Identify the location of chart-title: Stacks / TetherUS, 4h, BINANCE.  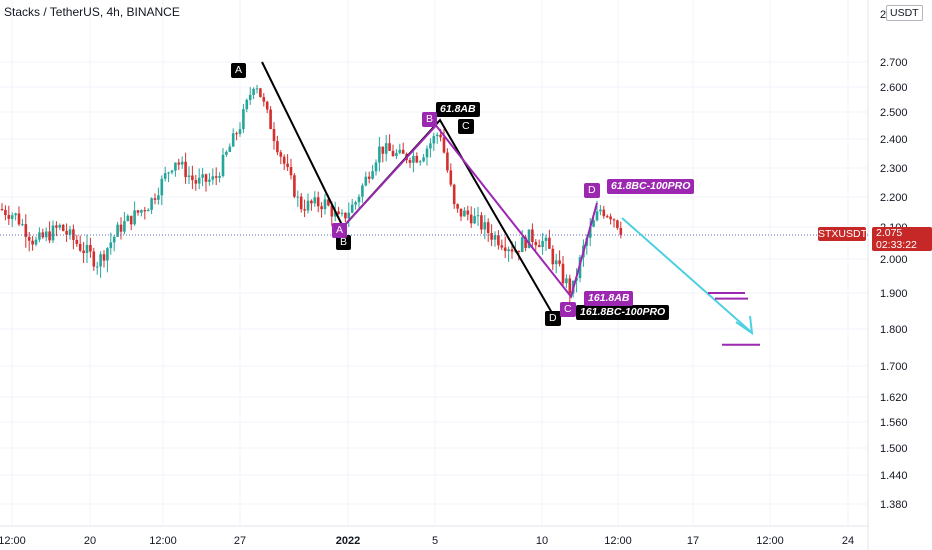
(92, 12).